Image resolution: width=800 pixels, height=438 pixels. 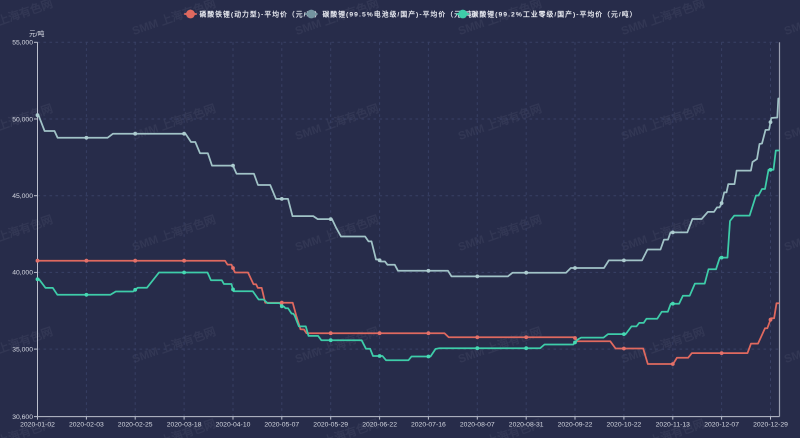 What do you see at coordinates (261, 13) in the screenshot?
I see `svg-text: 磷酸铁锂(动力型)-平均价（元/吨）` at bounding box center [261, 13].